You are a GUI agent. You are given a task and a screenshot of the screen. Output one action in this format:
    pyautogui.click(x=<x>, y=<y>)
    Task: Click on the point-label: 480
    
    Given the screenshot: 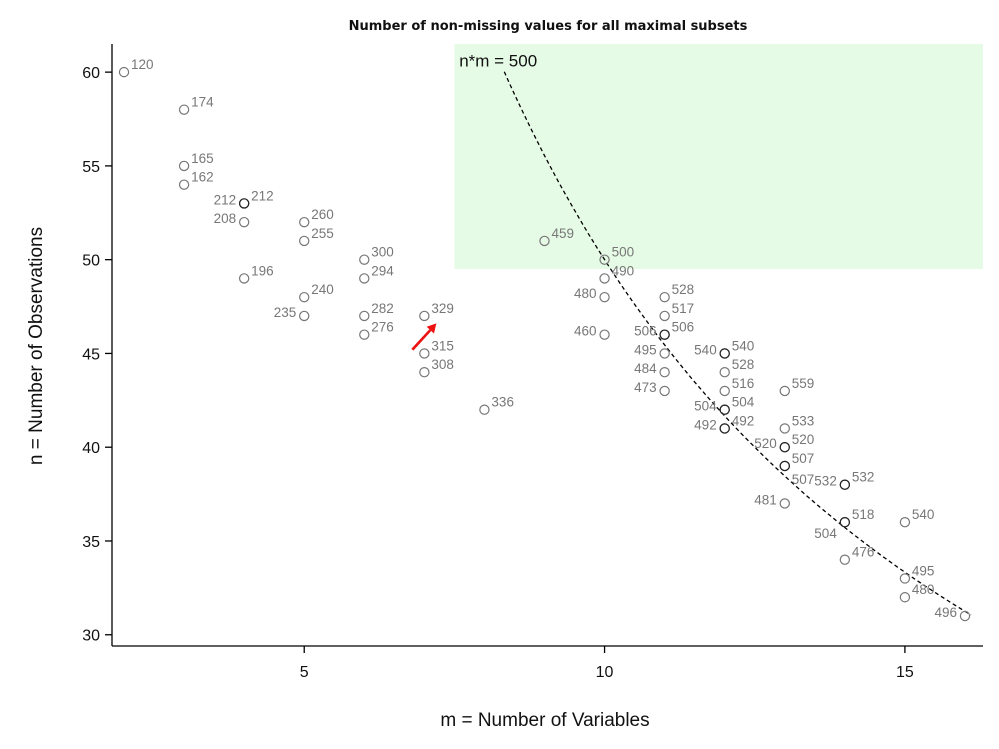 What is the action you would take?
    pyautogui.click(x=585, y=293)
    